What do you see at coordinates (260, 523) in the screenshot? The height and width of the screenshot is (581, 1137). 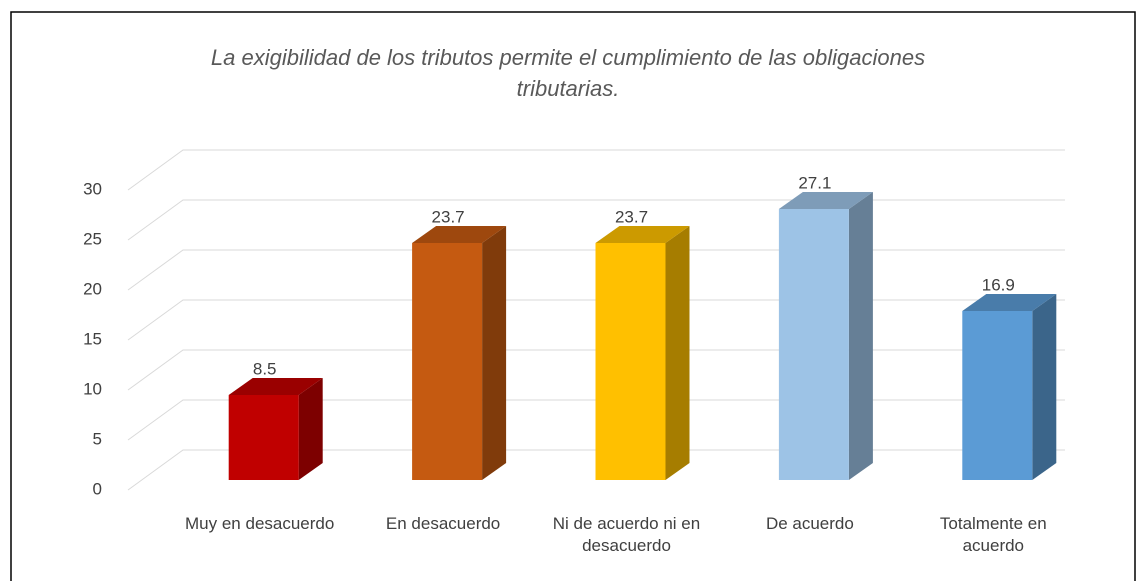 I see `x-tick-label: Muy en desacuerdo` at bounding box center [260, 523].